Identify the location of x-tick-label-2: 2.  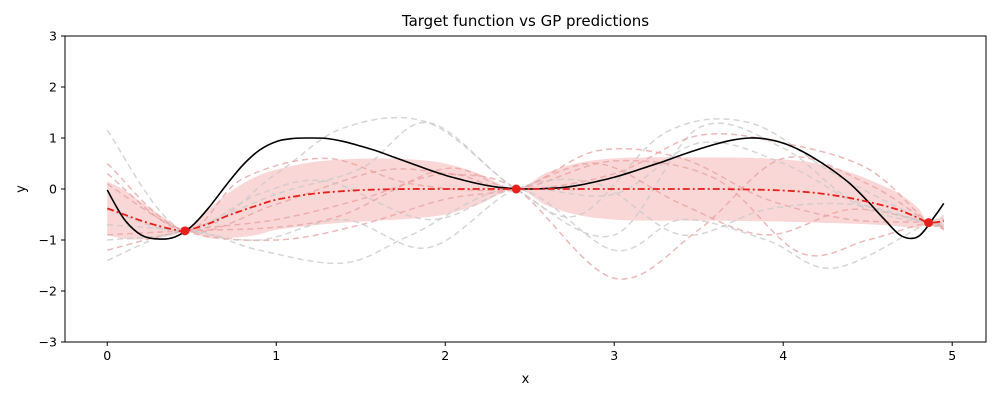
(445, 355).